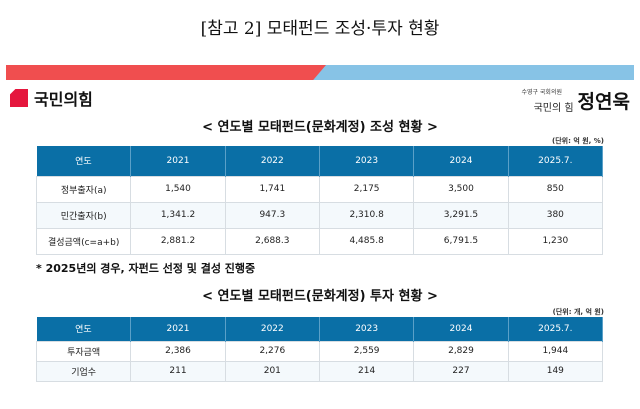 The width and height of the screenshot is (640, 409). Describe the element at coordinates (272, 241) in the screenshot. I see `cell: 2,688.3` at that location.